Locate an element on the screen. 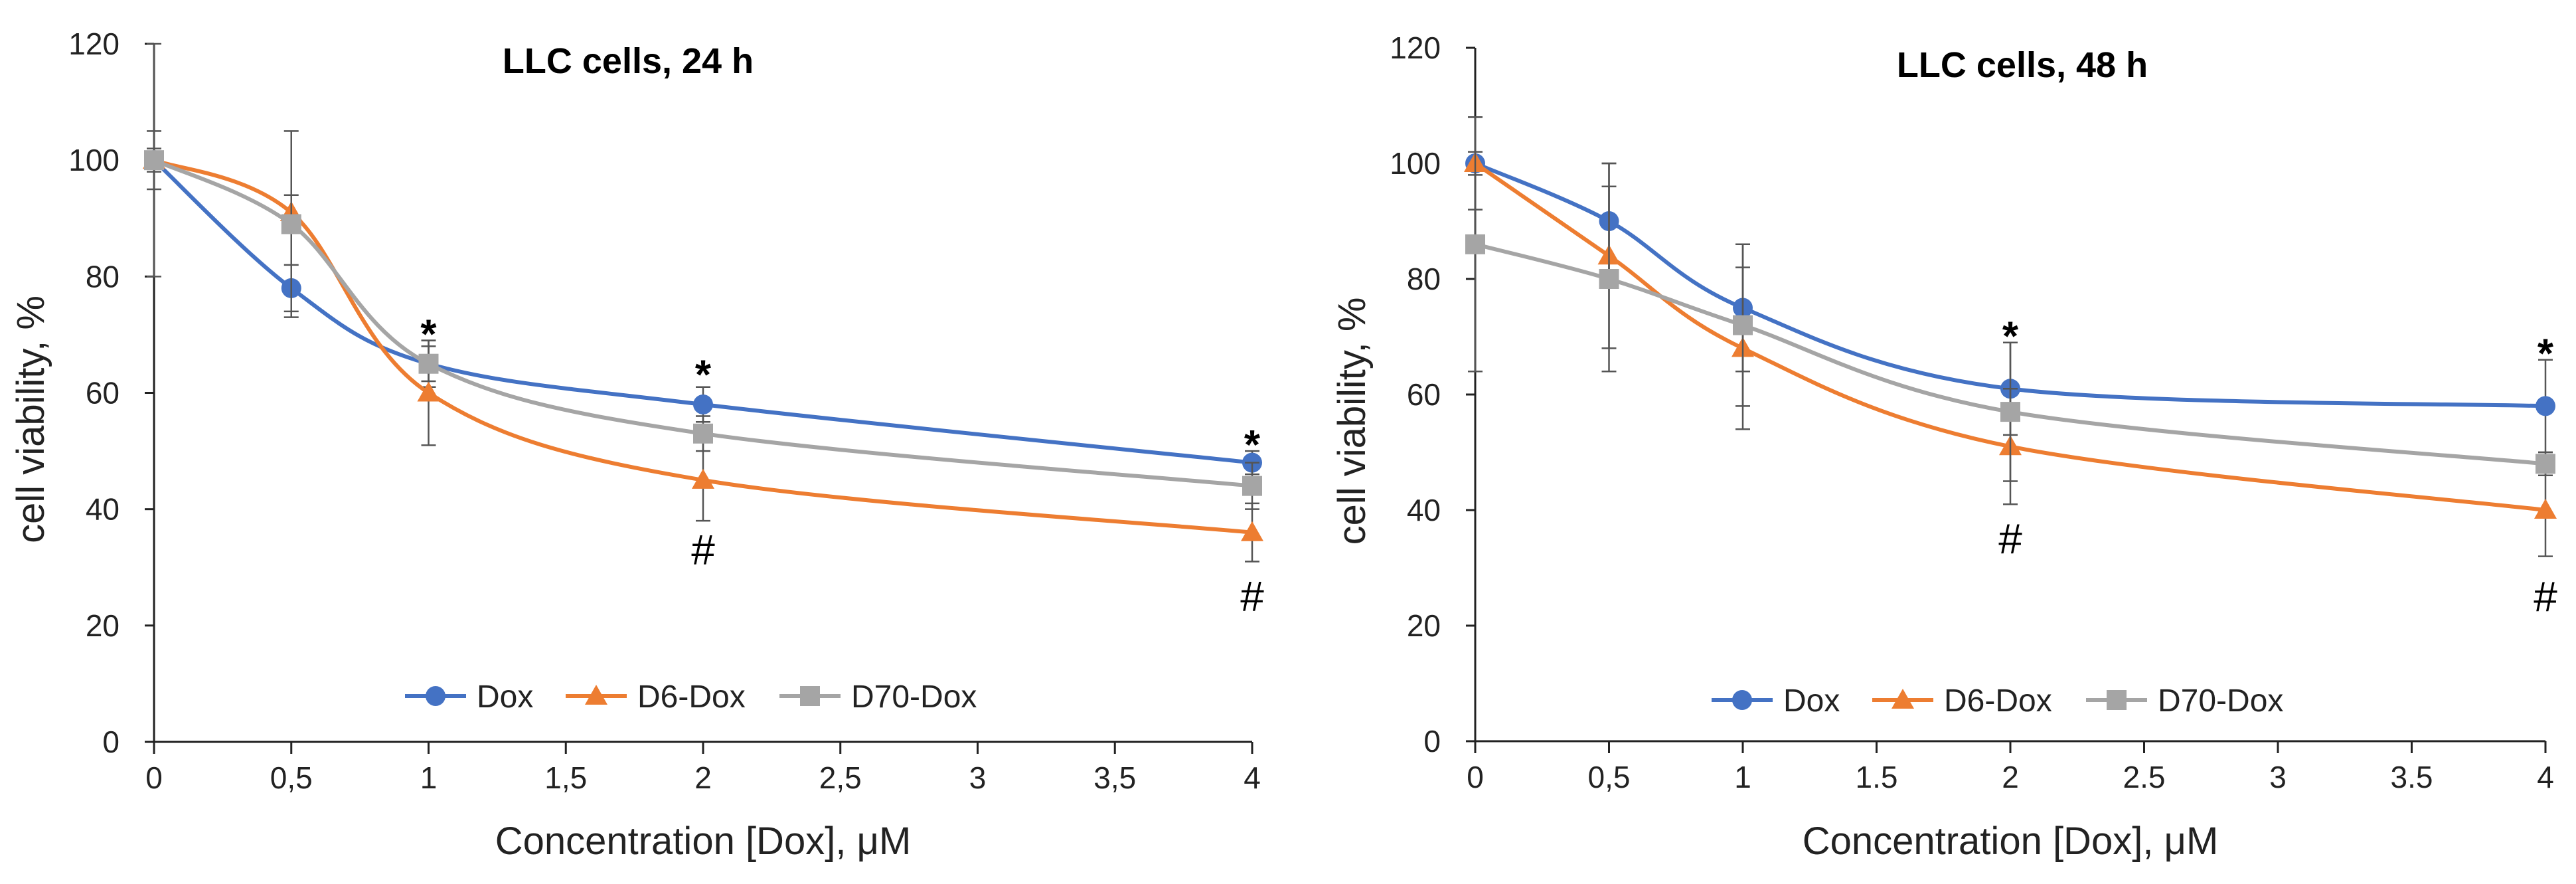 This screenshot has height=884, width=2576. x-tick-label: 3,5 is located at coordinates (1114, 777).